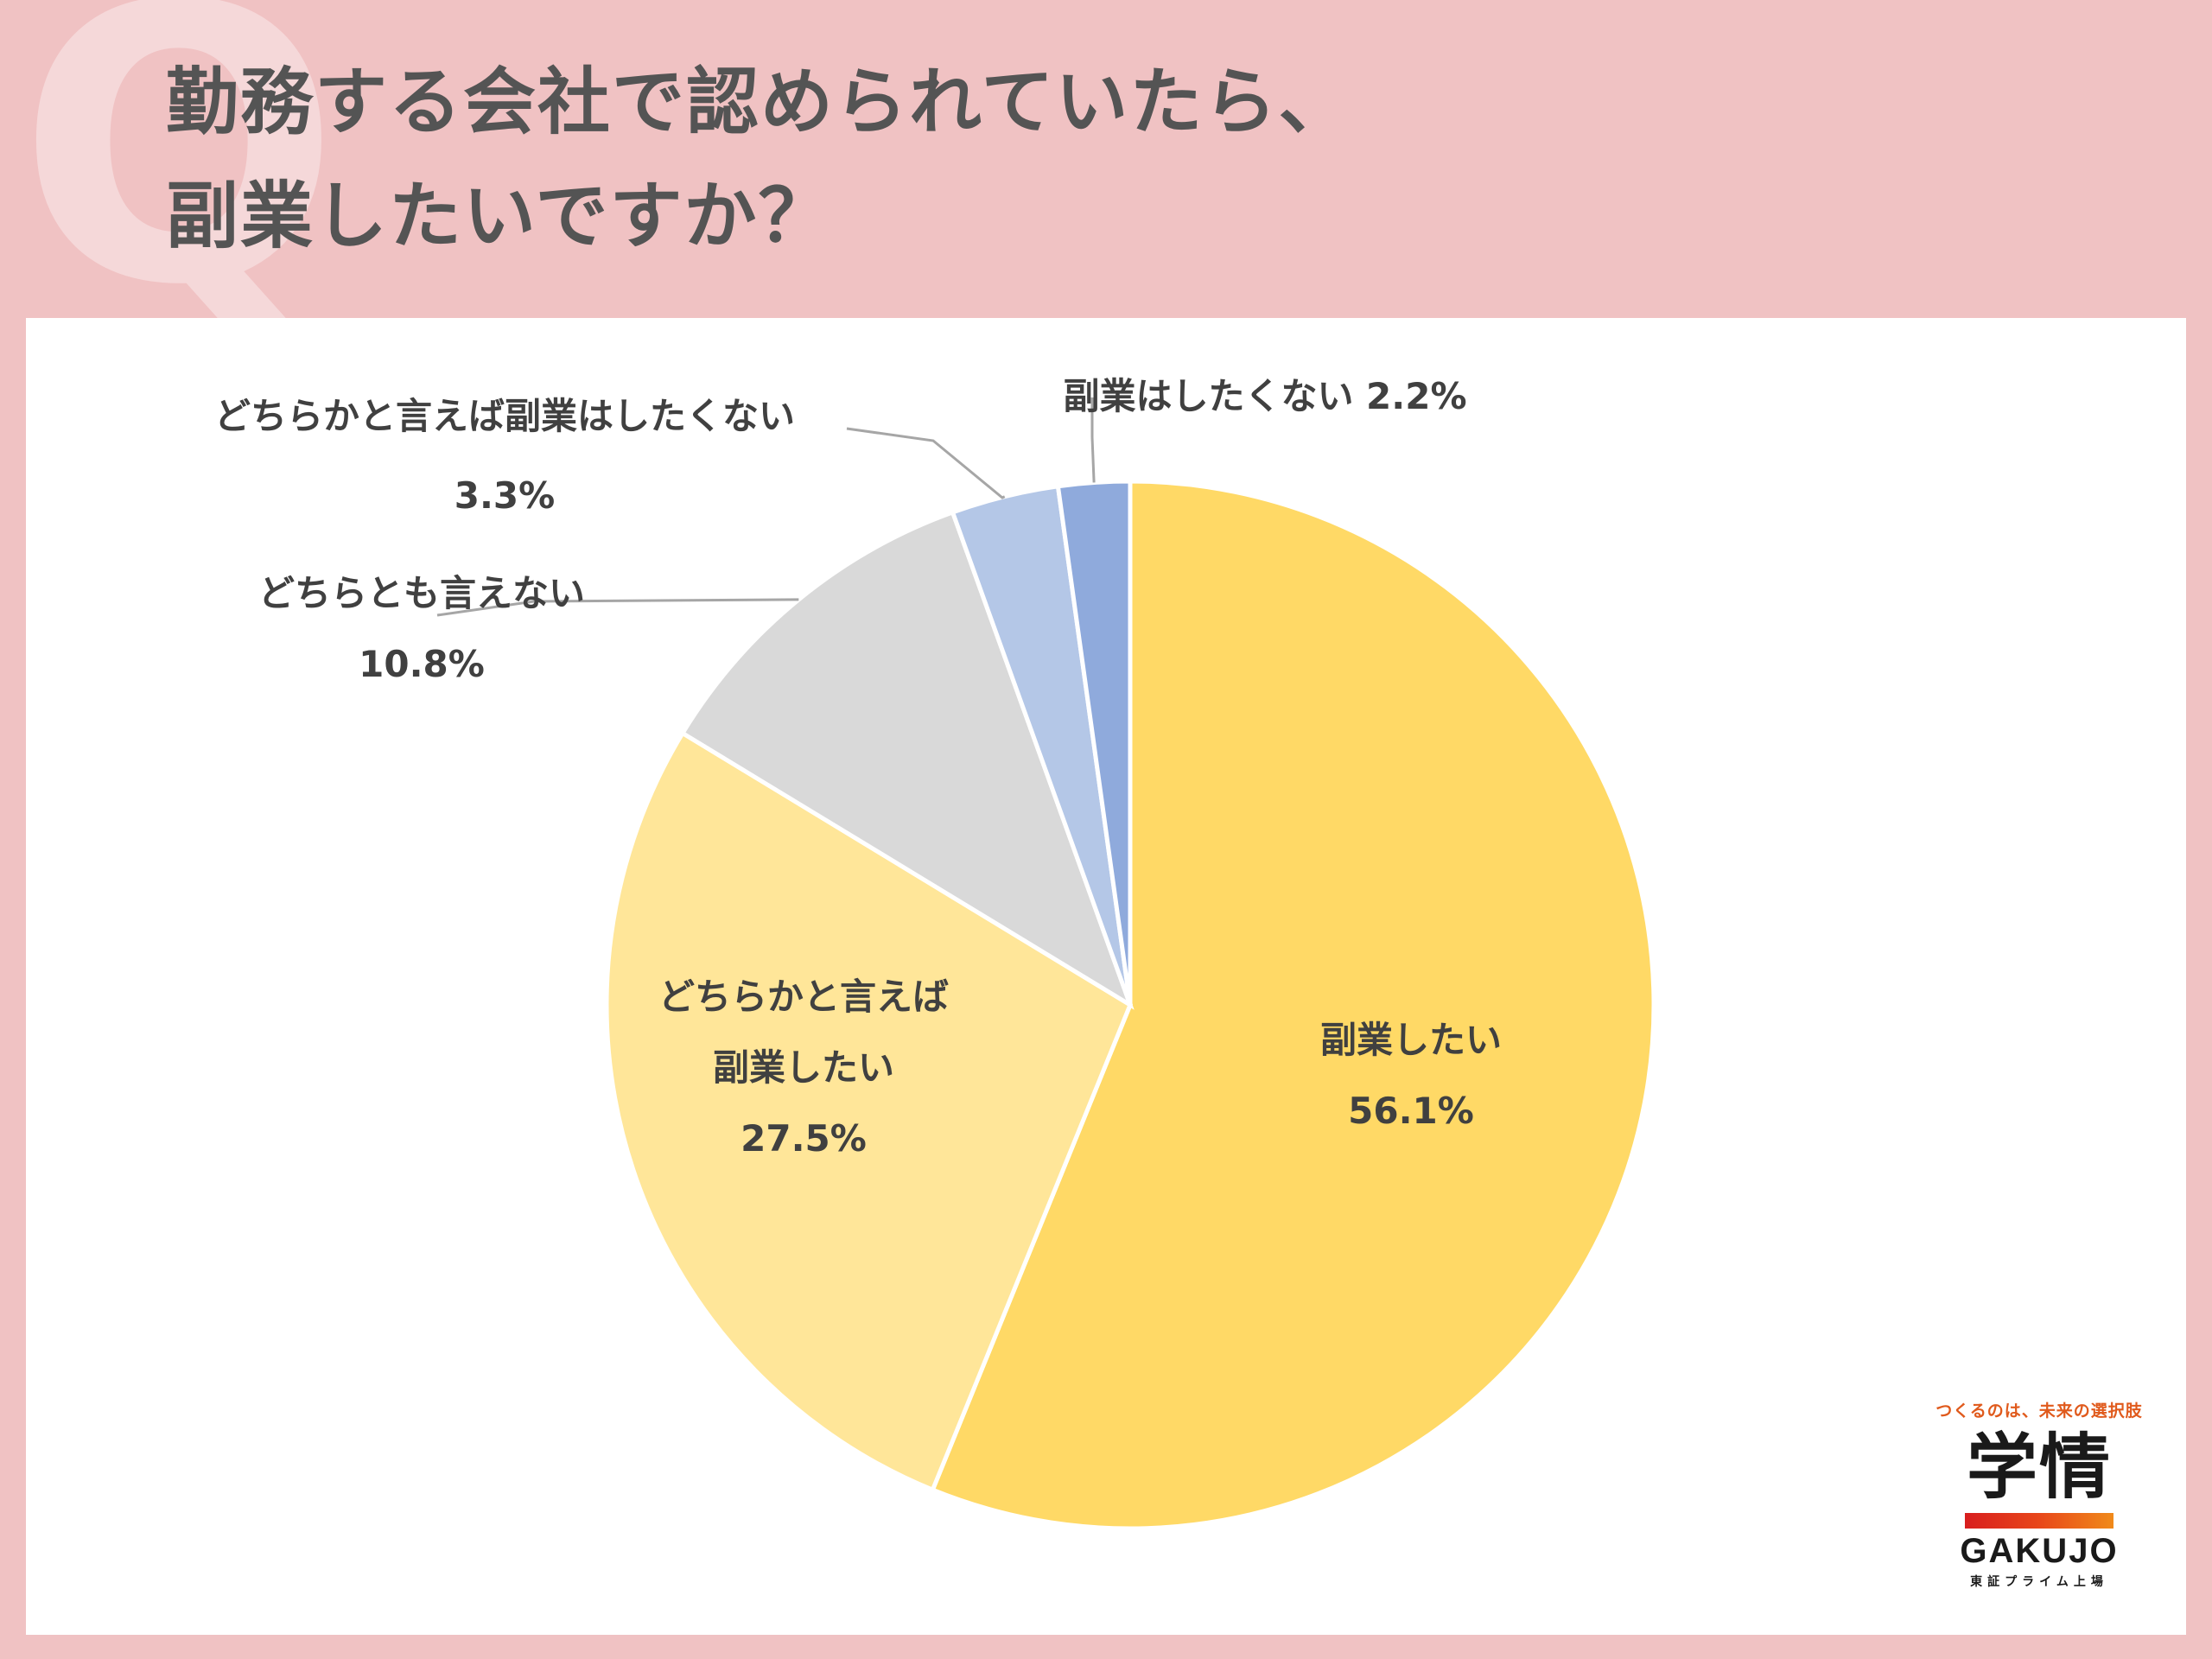 This screenshot has width=2212, height=1659. Describe the element at coordinates (504, 416) in the screenshot. I see `slice-label-s3-line-0: どちらかと言えば副業はしたくない` at that location.